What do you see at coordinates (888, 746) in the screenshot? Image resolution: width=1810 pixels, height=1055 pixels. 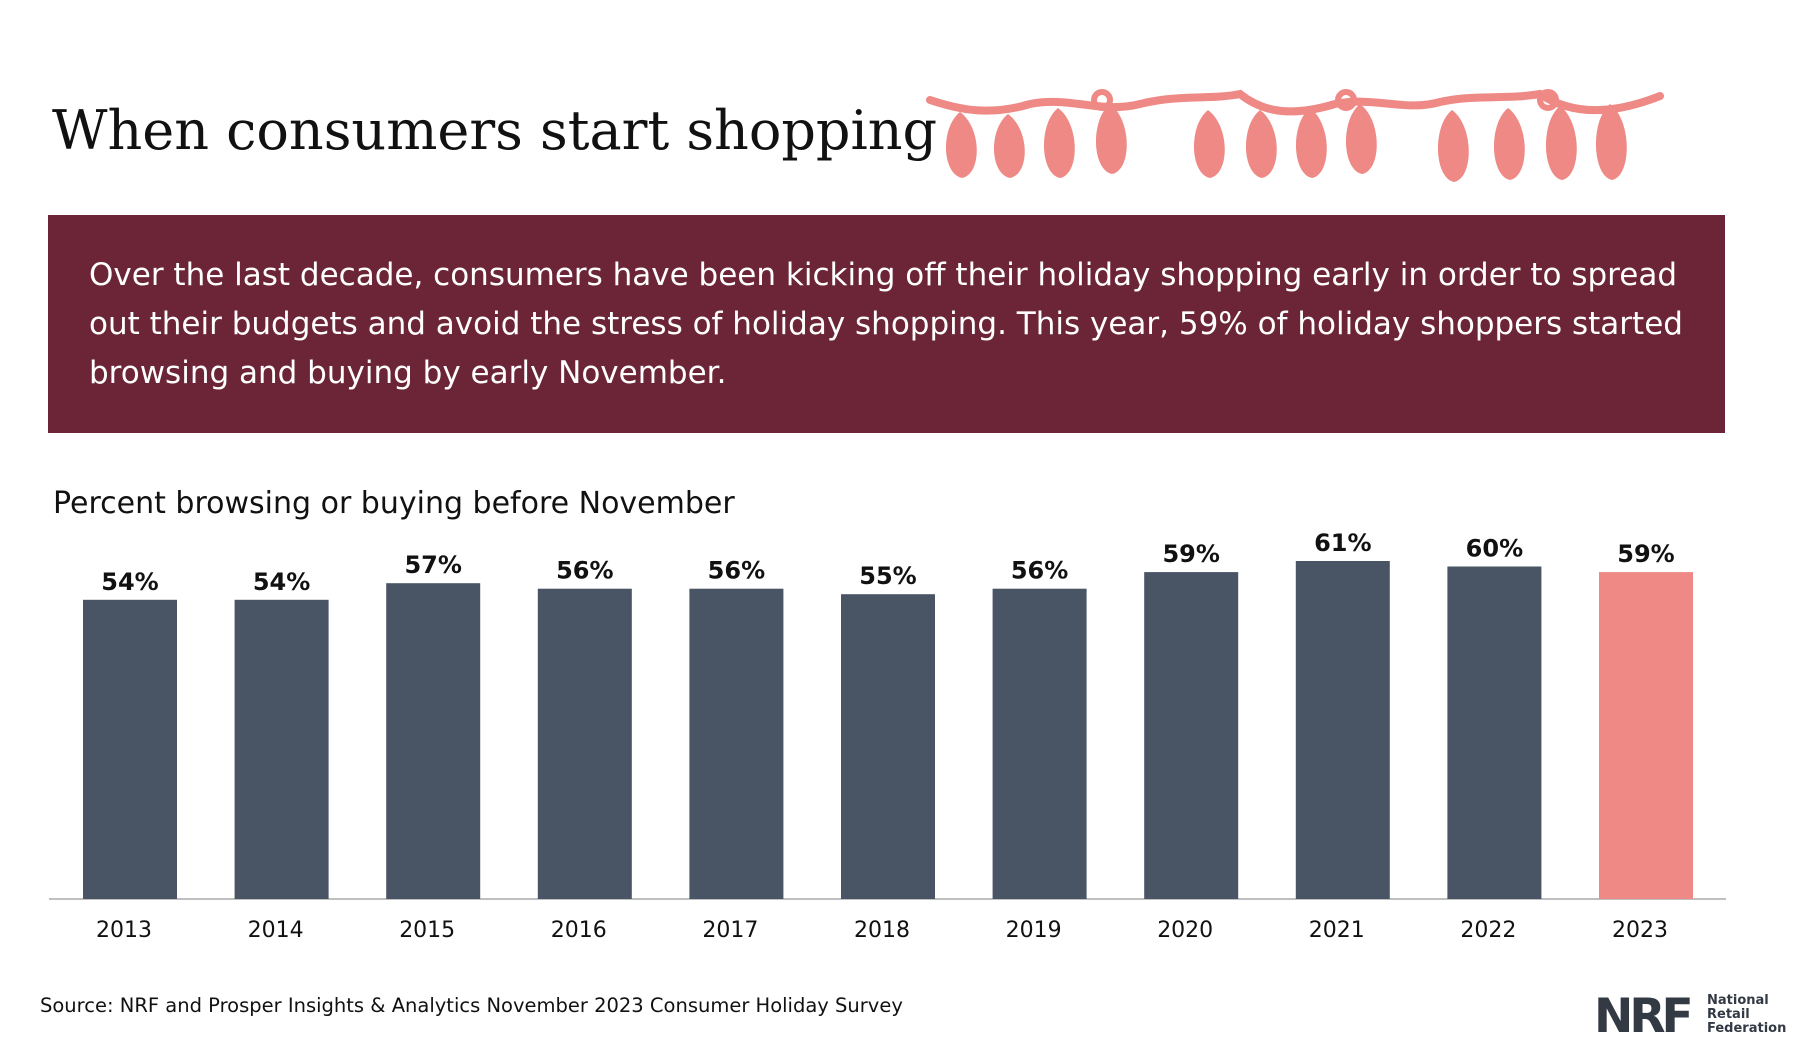 I see `bar-2018` at bounding box center [888, 746].